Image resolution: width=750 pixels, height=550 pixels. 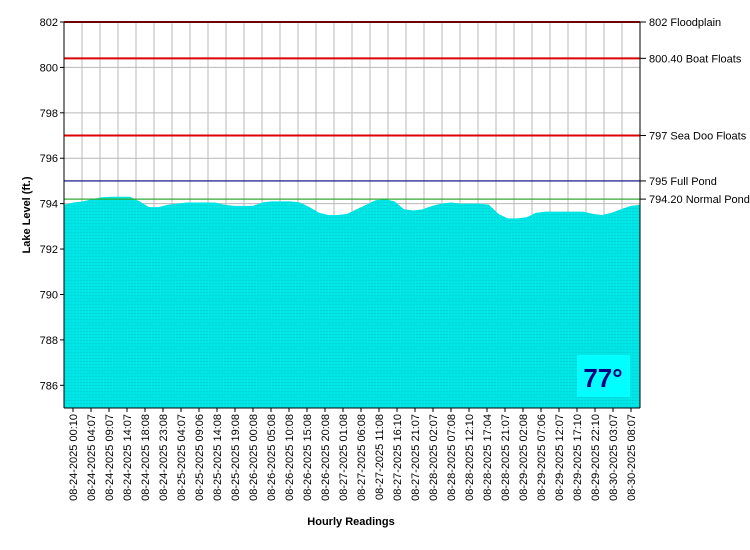 I want to click on x-tick-label: 08-25-2025 04:07, so click(x=182, y=457).